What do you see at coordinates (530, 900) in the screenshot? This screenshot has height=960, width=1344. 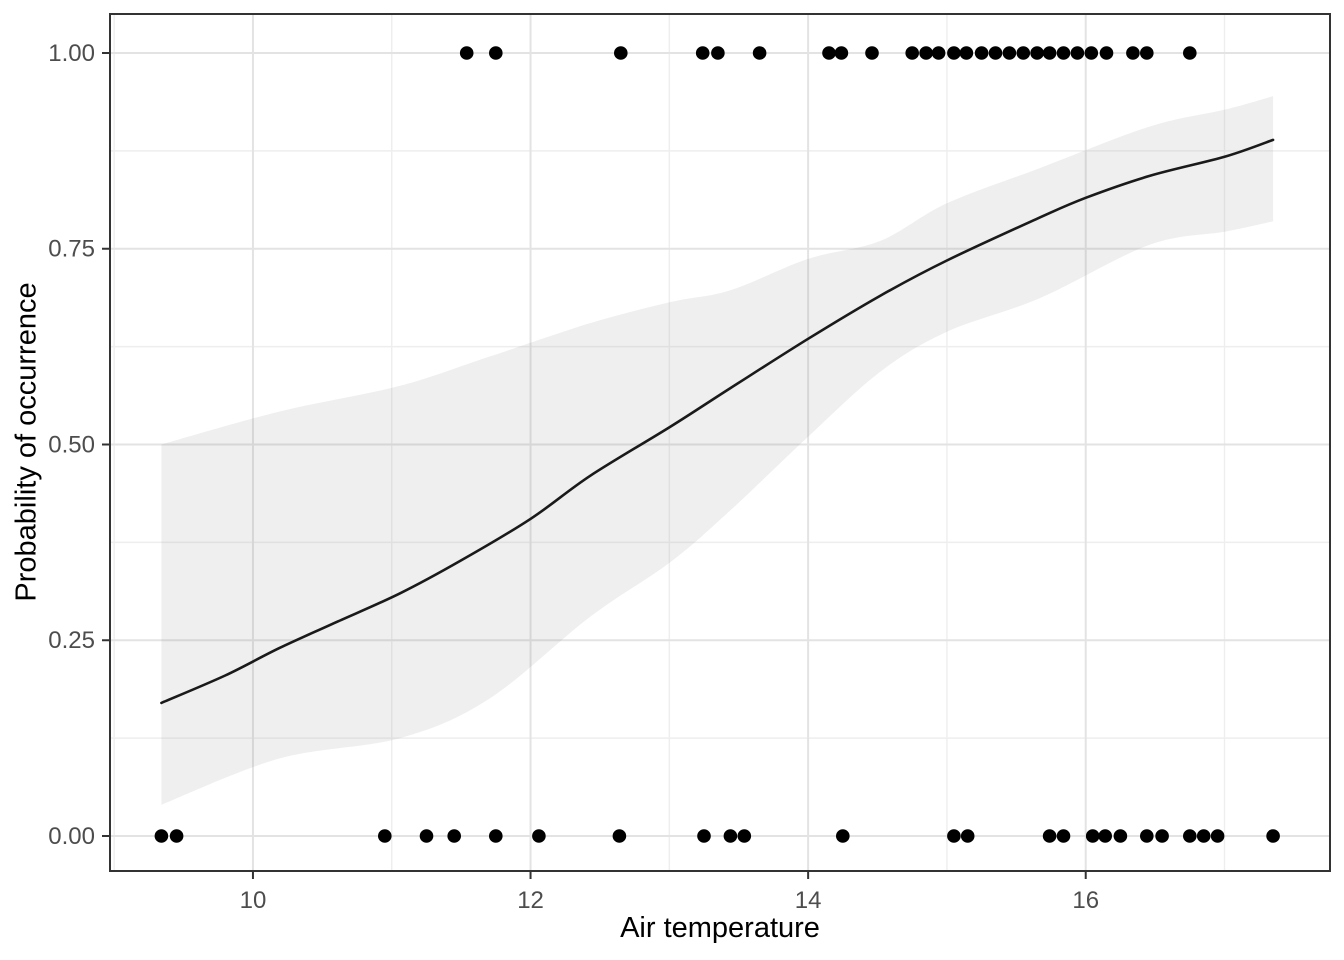 I see `x-tick-label: 12` at bounding box center [530, 900].